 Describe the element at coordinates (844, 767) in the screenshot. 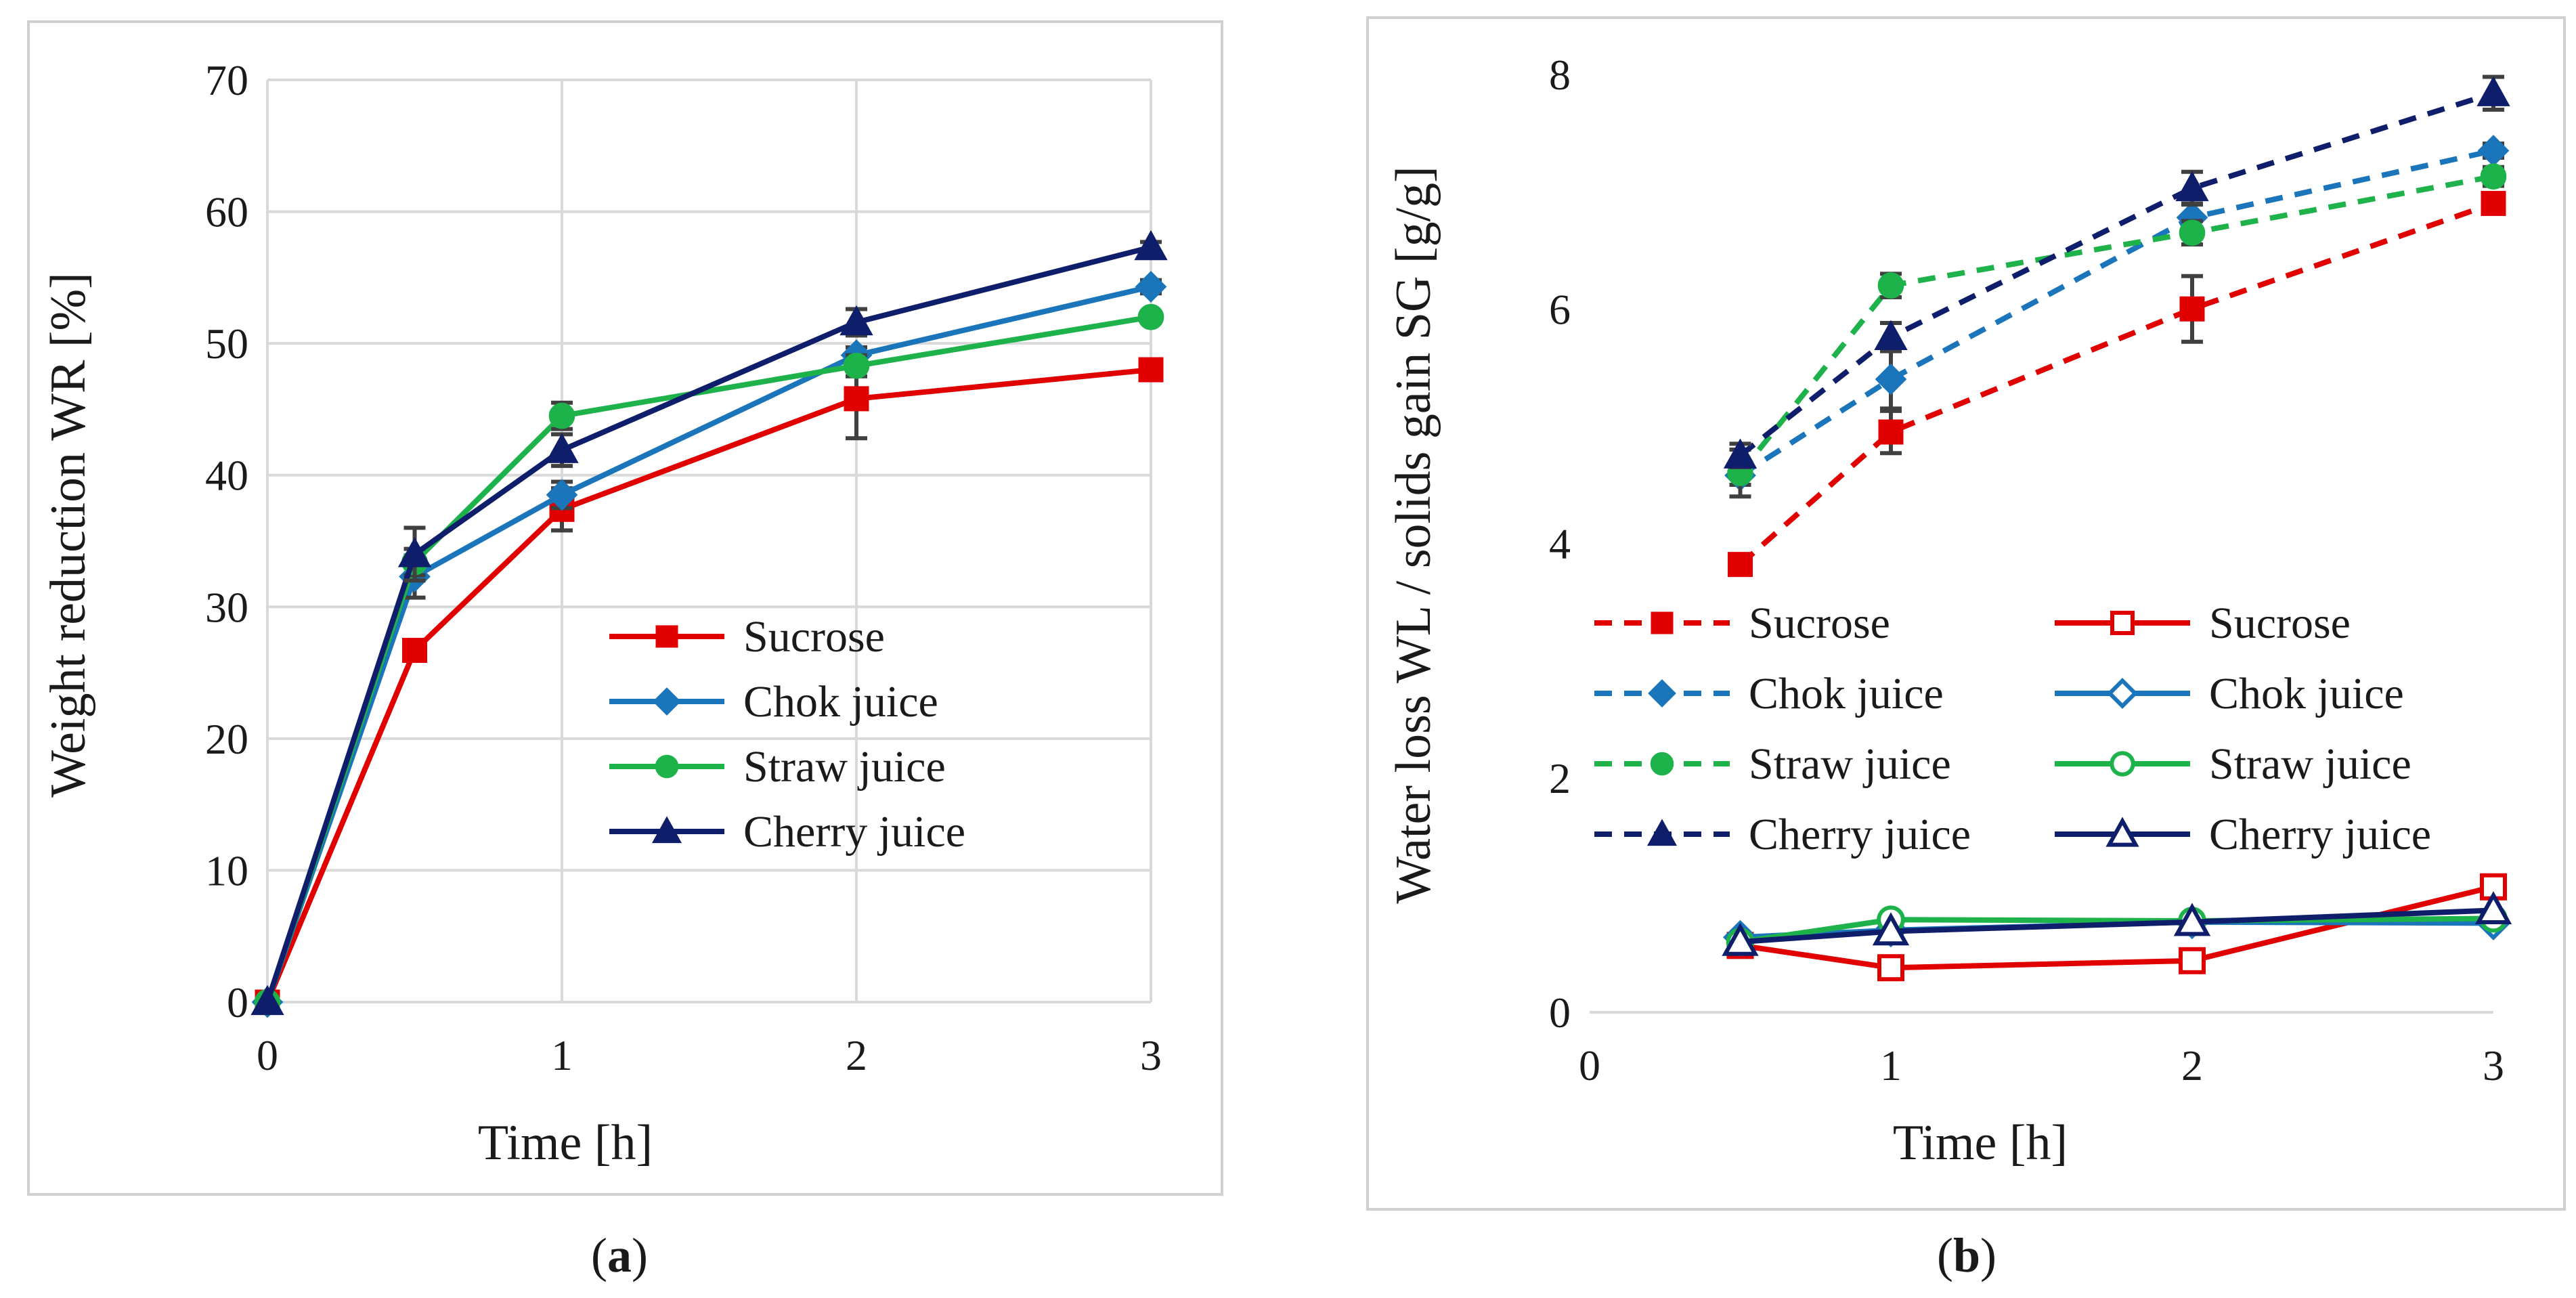

I see `panel-a-legend-straw-juice-label: Straw juice` at that location.